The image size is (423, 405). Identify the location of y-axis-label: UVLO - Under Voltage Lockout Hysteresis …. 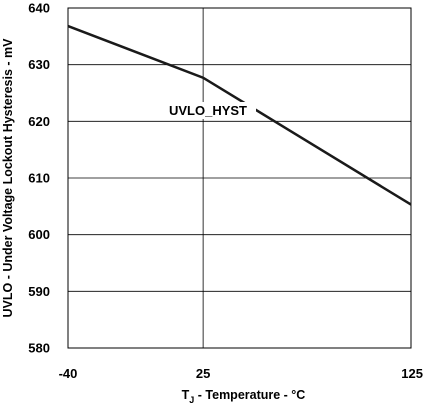
(8, 178).